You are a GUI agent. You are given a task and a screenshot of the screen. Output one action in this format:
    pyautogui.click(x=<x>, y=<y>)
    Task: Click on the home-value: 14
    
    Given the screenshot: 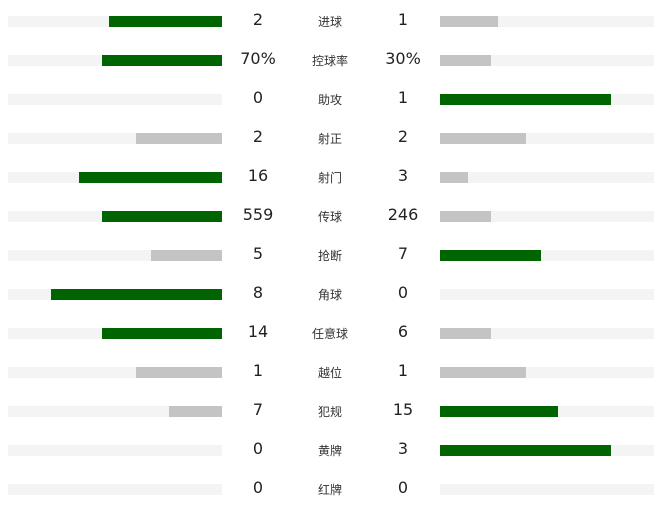 What is the action you would take?
    pyautogui.click(x=258, y=331)
    